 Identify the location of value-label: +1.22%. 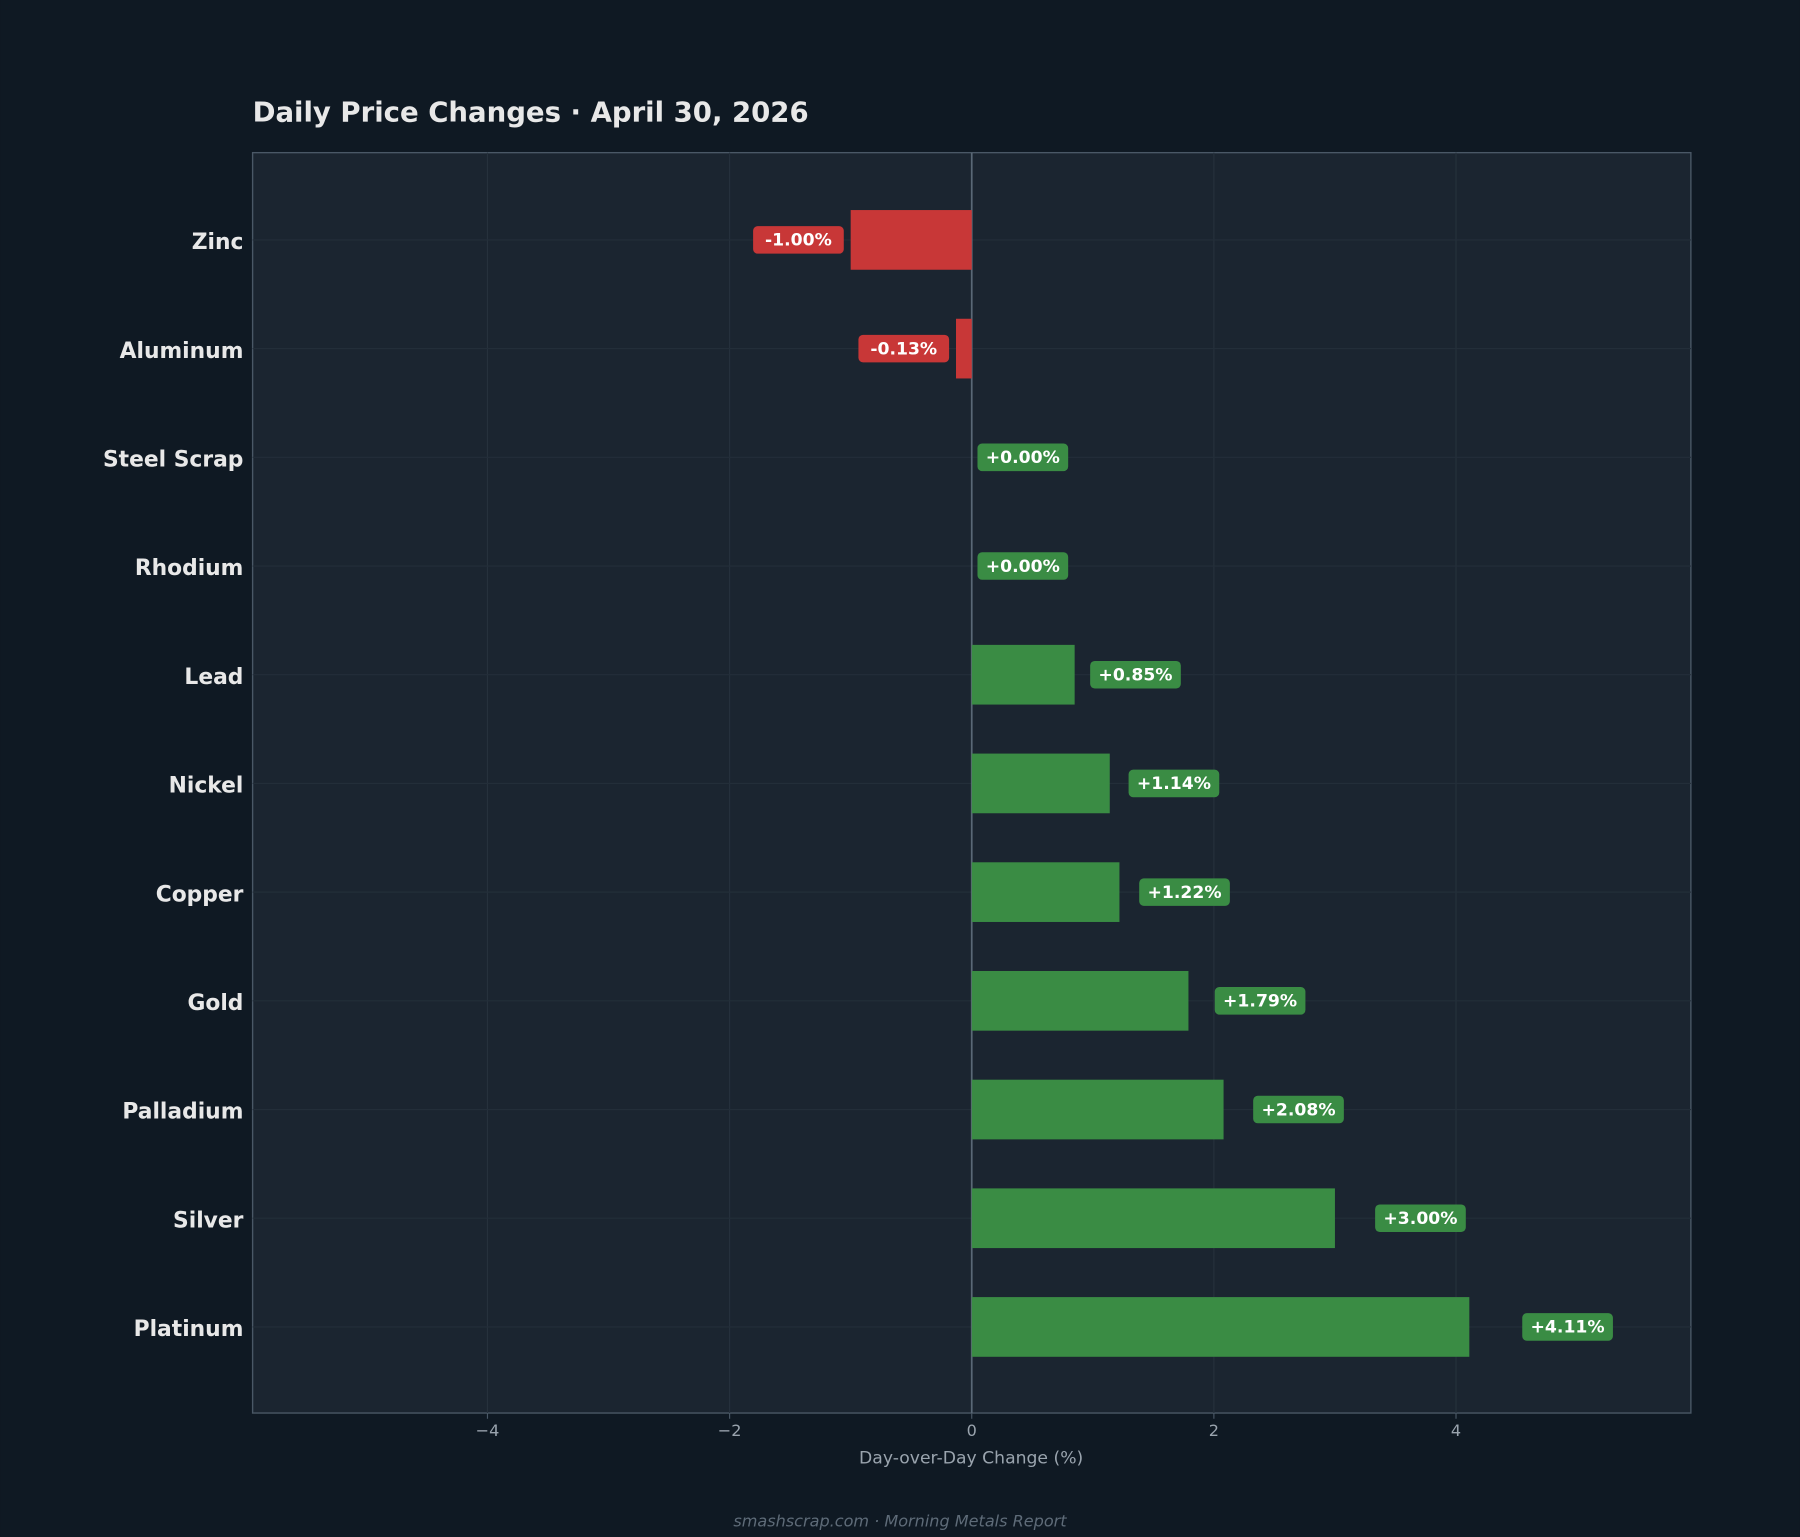
(1184, 893).